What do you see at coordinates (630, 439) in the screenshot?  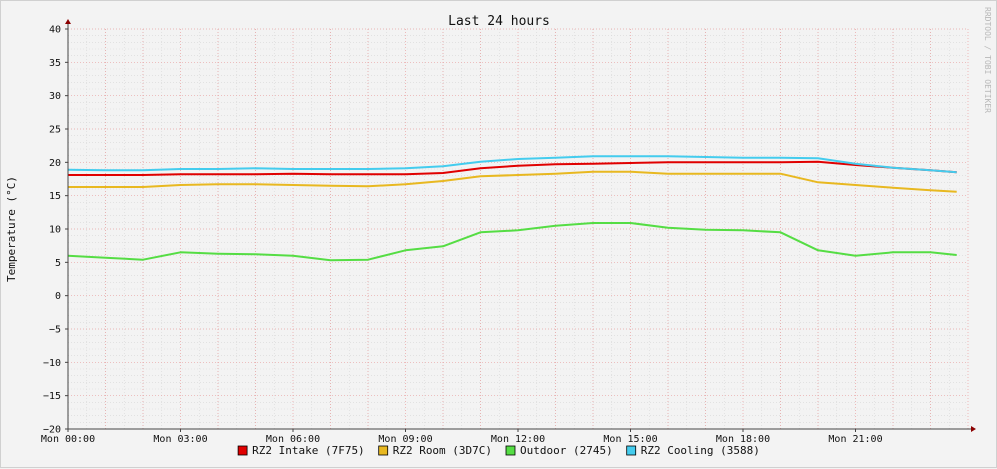 I see `x-tick-label: Mon 15:00` at bounding box center [630, 439].